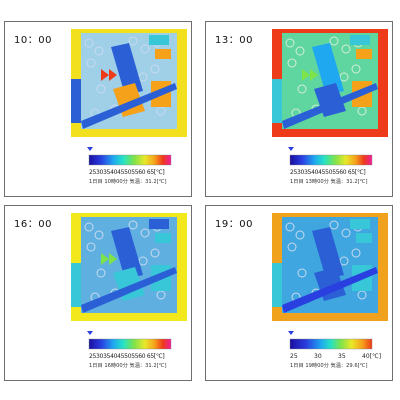  What do you see at coordinates (128, 366) in the screenshot?
I see `panel-caption: 1日目 16時00分 気温：31.2[℃]` at bounding box center [128, 366].